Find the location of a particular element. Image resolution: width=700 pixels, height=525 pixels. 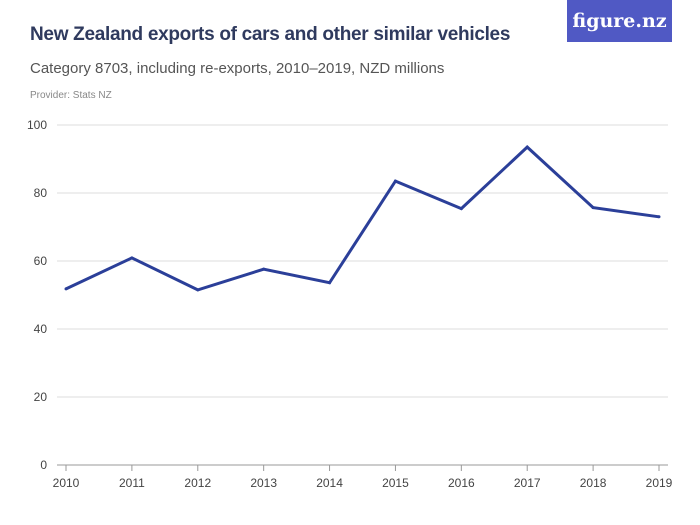

y-tick-label: 40 is located at coordinates (41, 329).